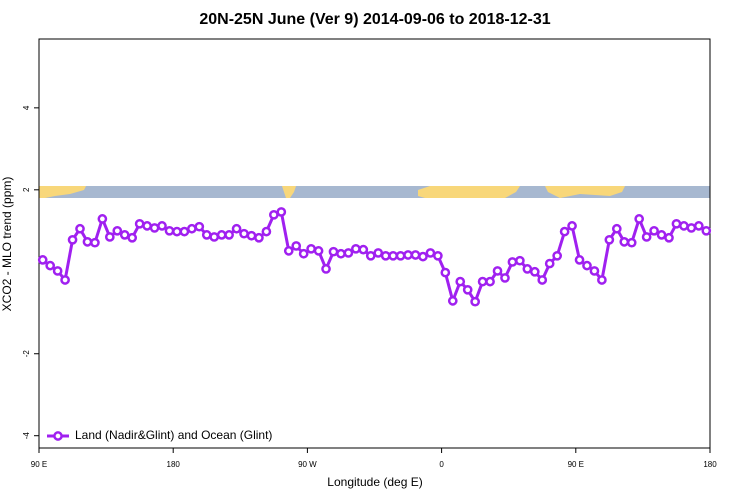  I want to click on legend-marker, so click(58, 436).